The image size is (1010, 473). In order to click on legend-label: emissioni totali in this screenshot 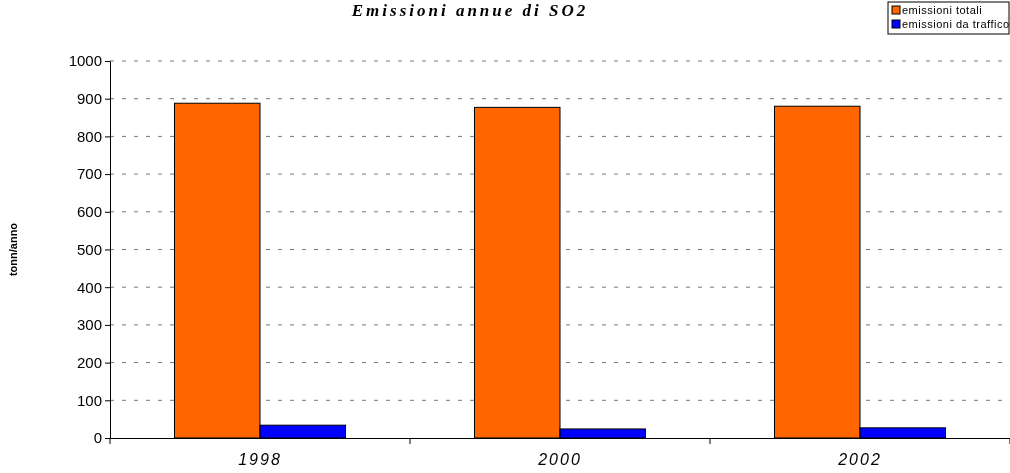, I will do `click(942, 10)`.